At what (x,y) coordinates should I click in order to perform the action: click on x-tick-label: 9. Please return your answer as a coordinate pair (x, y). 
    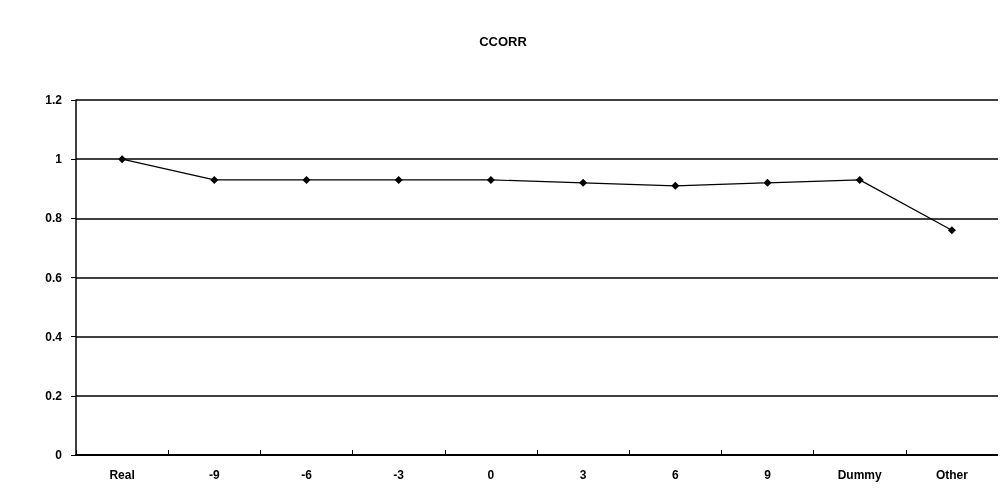
    Looking at the image, I should click on (768, 475).